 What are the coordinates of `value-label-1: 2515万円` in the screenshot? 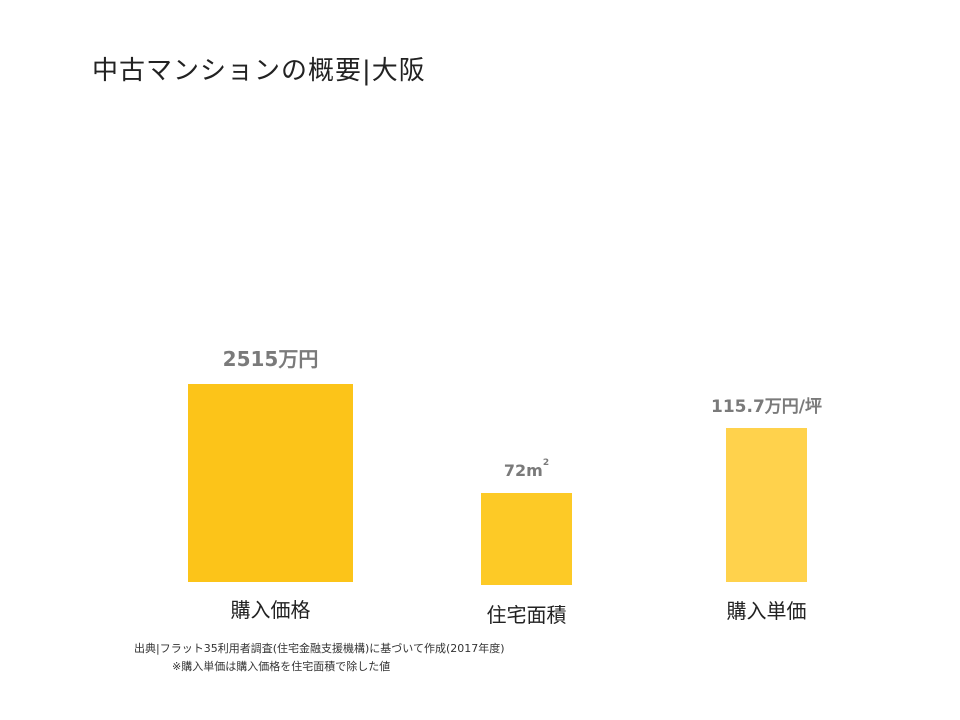 It's located at (271, 359).